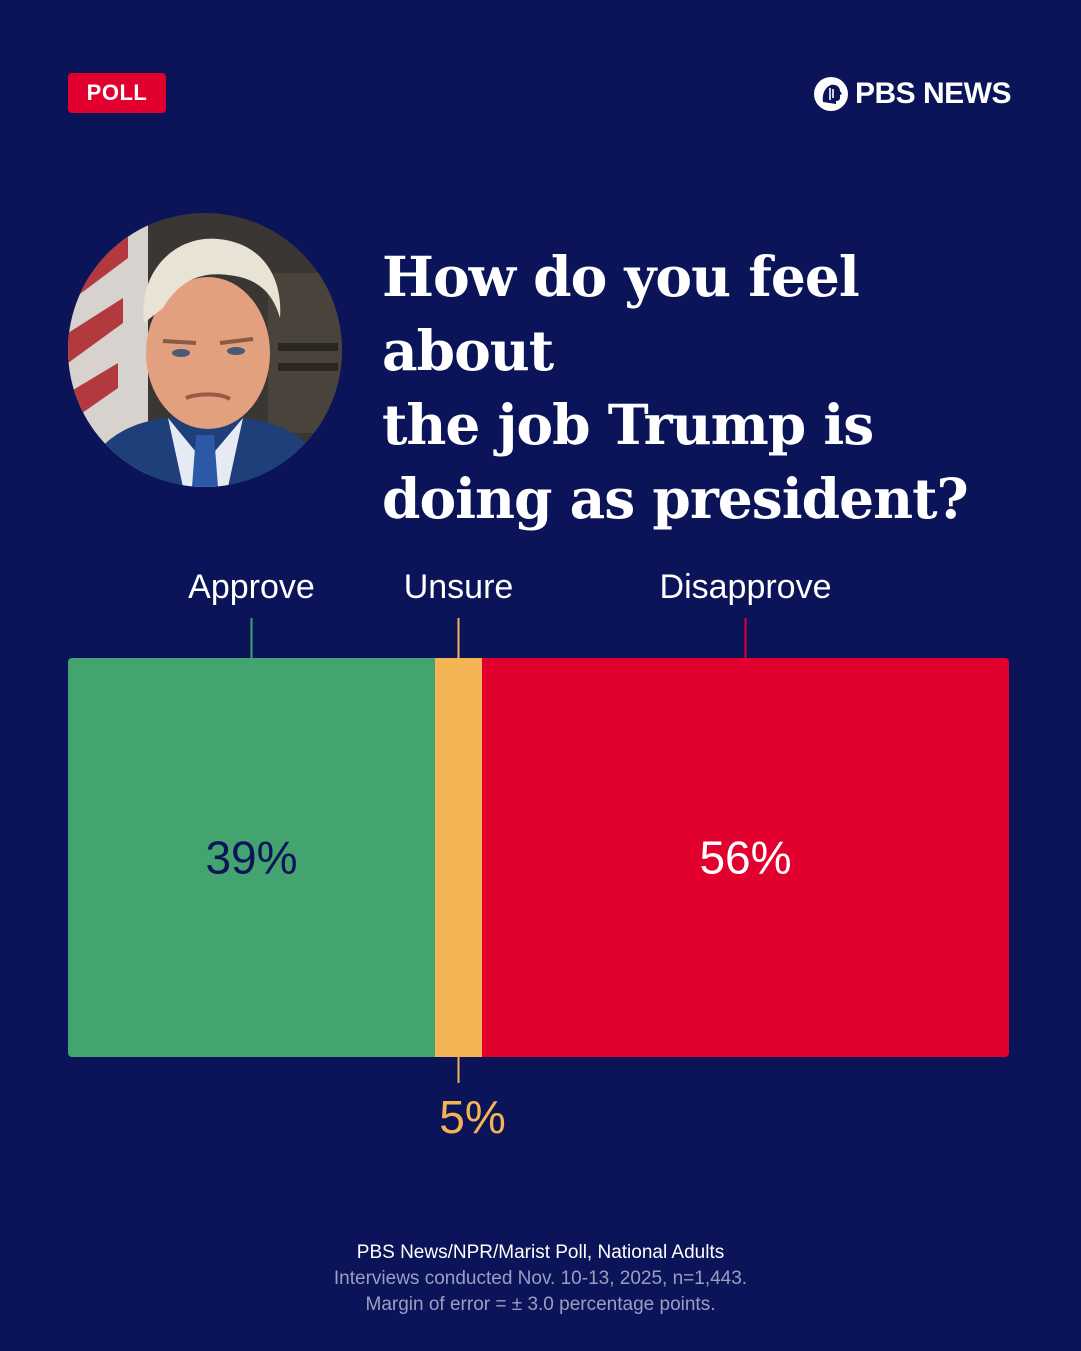  I want to click on question-line: How do you feel about, so click(621, 313).